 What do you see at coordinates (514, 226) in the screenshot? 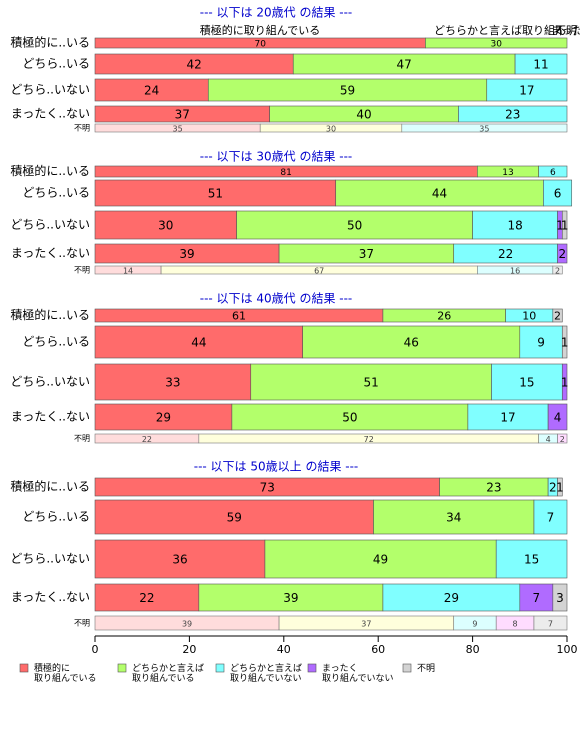
I see `data-label: 18` at bounding box center [514, 226].